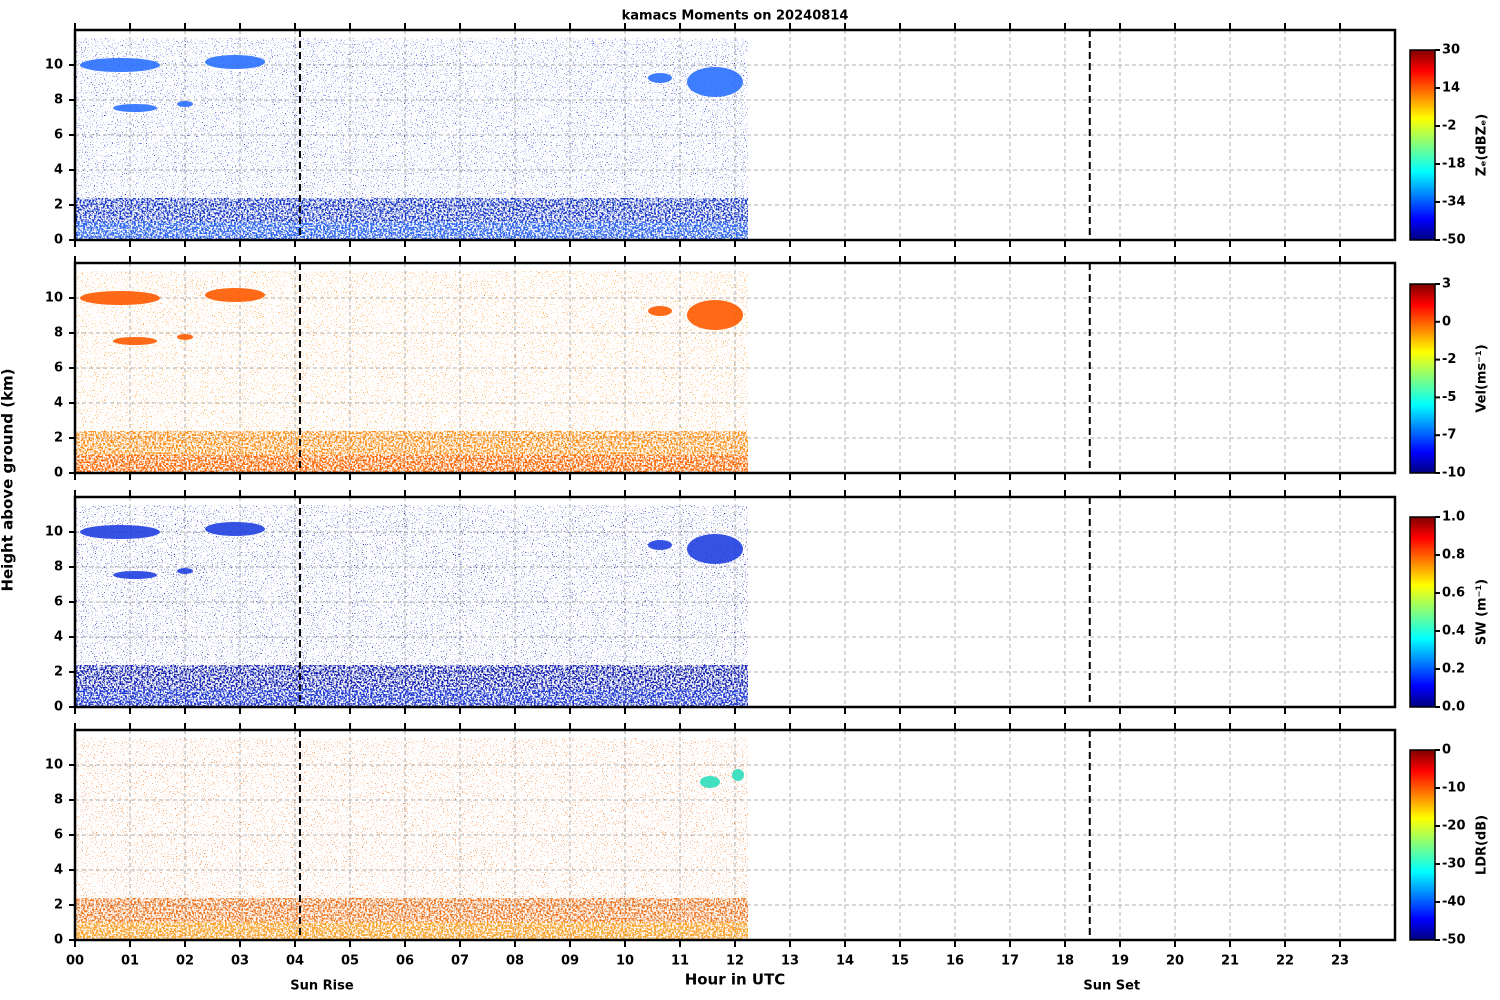  What do you see at coordinates (1453, 517) in the screenshot?
I see `colorbar-tick-label: 1.0` at bounding box center [1453, 517].